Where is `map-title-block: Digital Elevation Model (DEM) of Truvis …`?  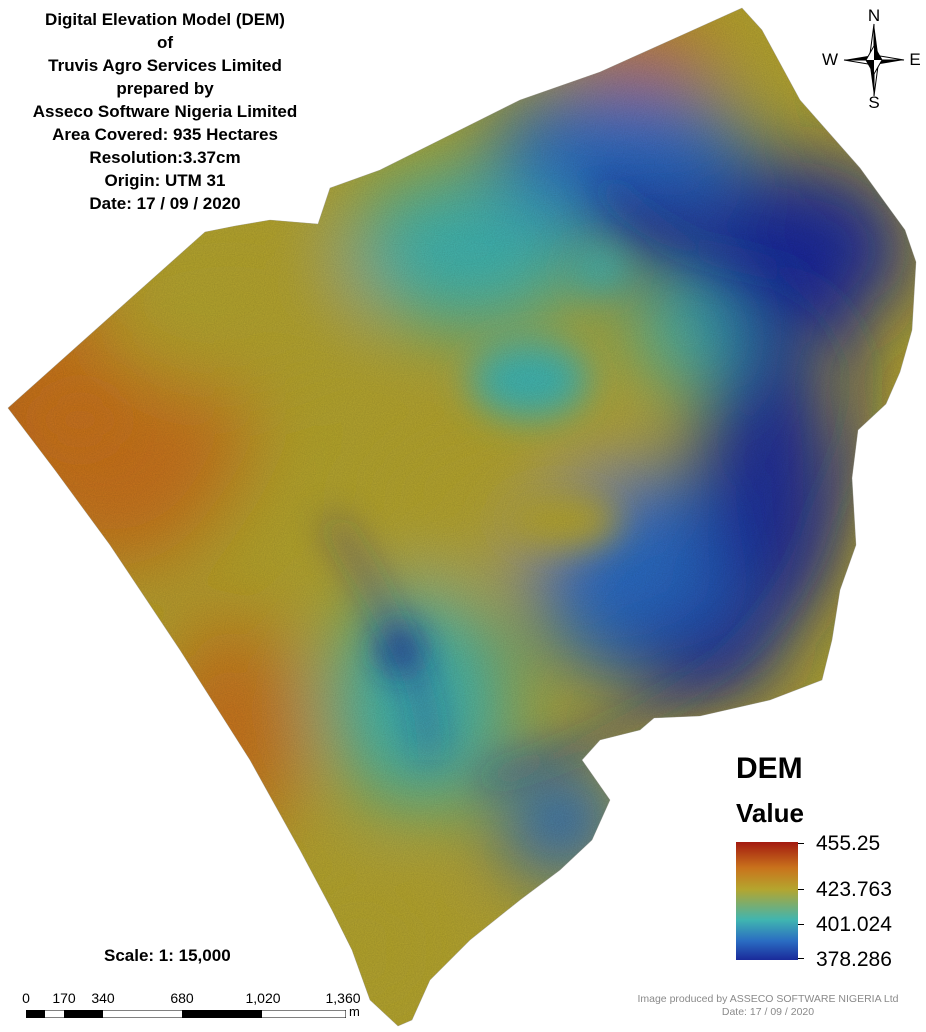 map-title-block: Digital Elevation Model (DEM) of Truvis … is located at coordinates (165, 111).